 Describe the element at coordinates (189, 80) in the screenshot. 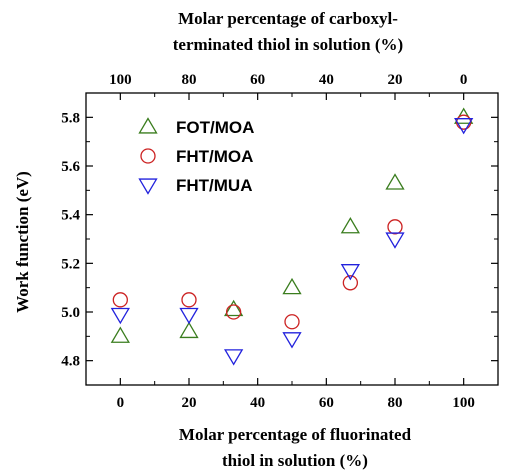

I see `top-tick-label: 80` at that location.